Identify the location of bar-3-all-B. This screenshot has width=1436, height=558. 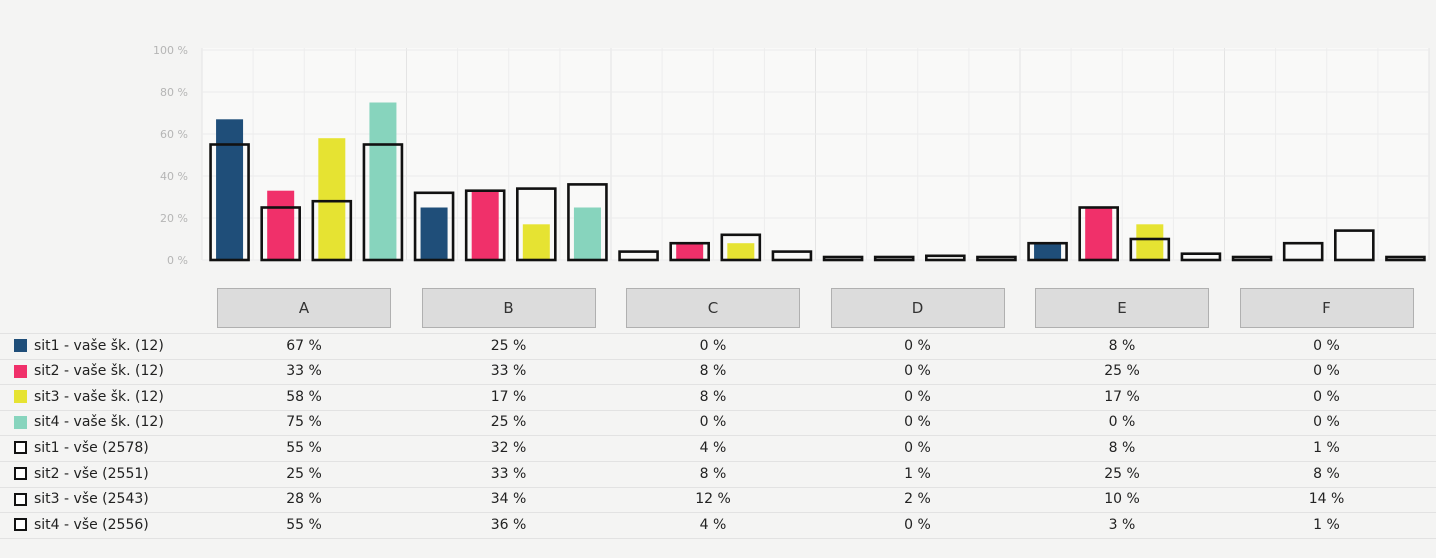
(536, 224).